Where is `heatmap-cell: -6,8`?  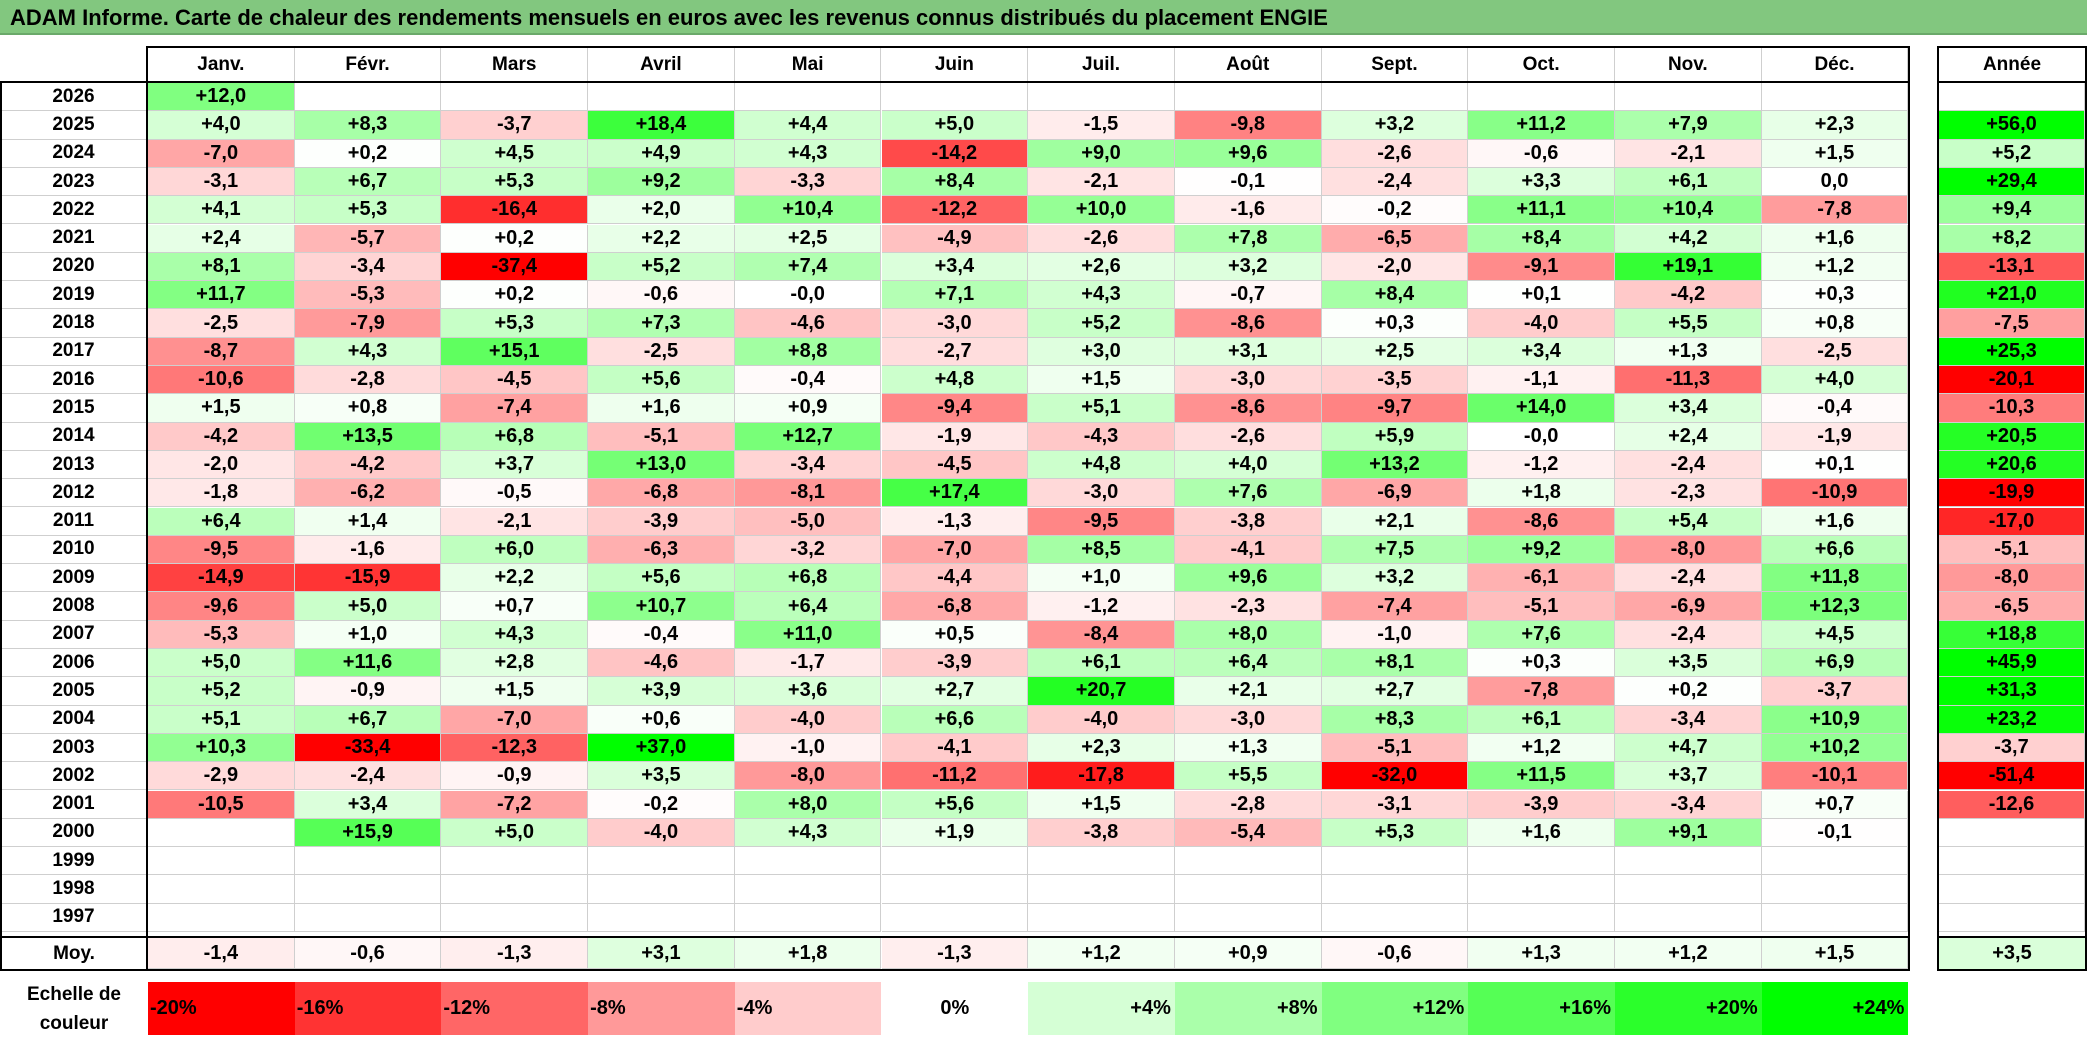
heatmap-cell: -6,8 is located at coordinates (661, 493).